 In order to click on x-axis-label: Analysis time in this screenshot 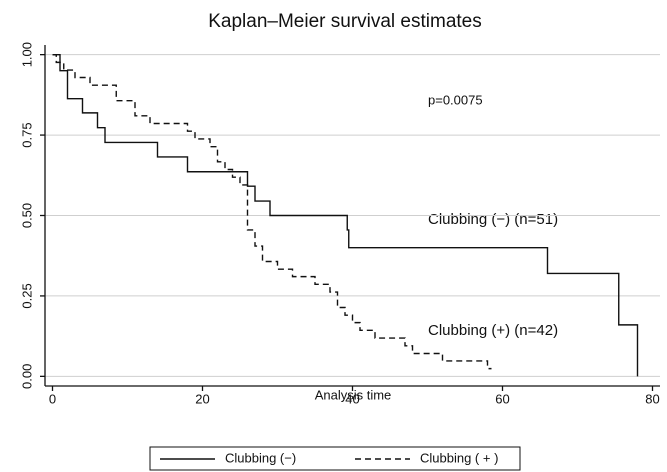, I will do `click(353, 394)`.